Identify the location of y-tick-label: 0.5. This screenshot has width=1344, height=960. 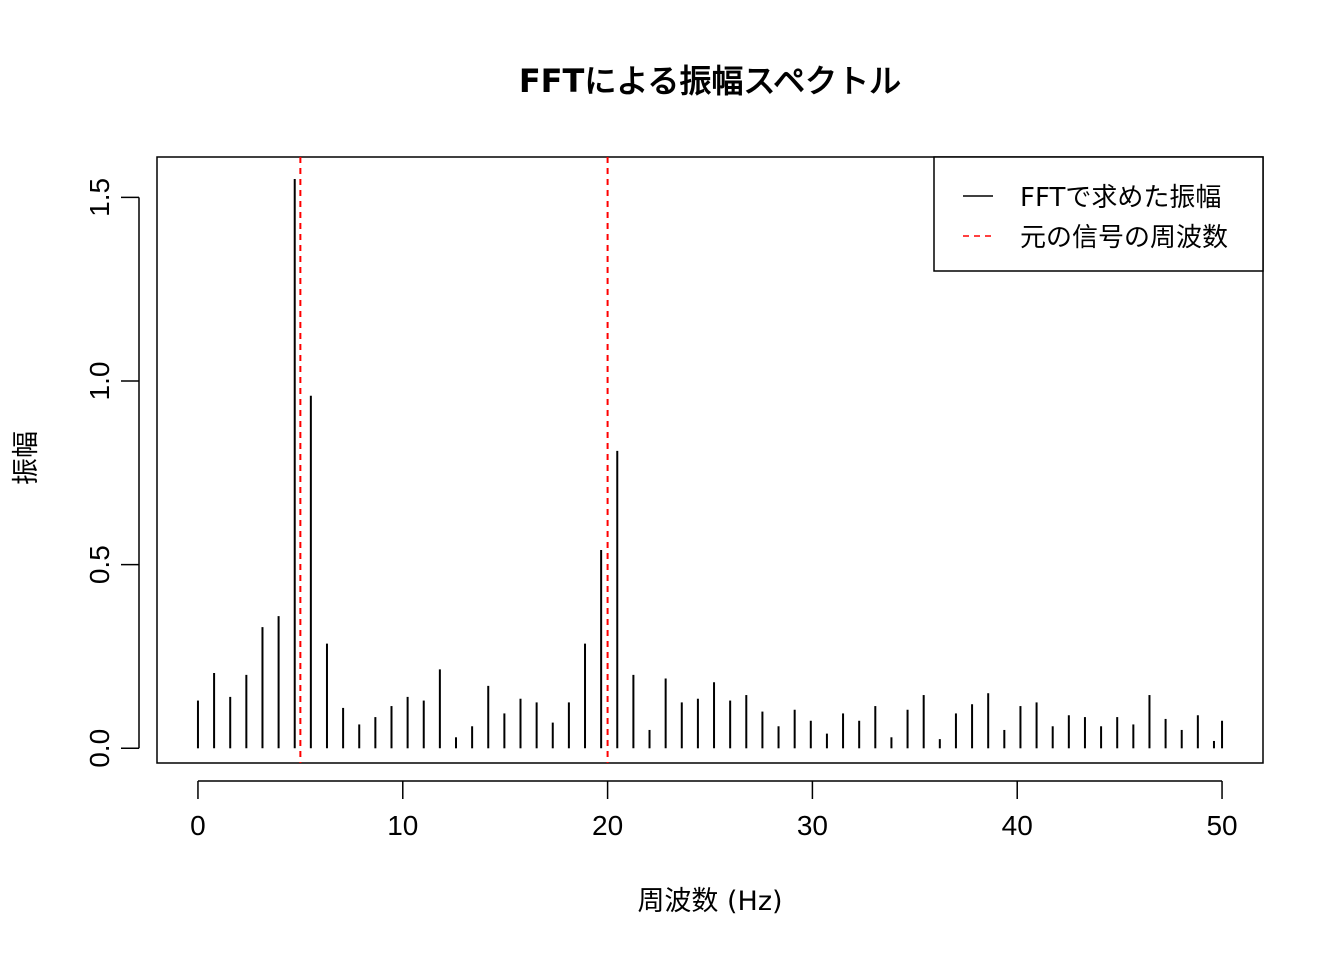
(99, 564).